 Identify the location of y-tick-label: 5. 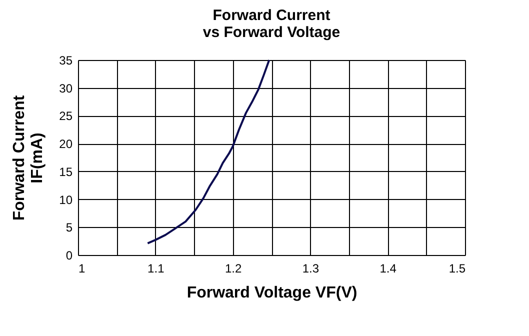
(69, 227).